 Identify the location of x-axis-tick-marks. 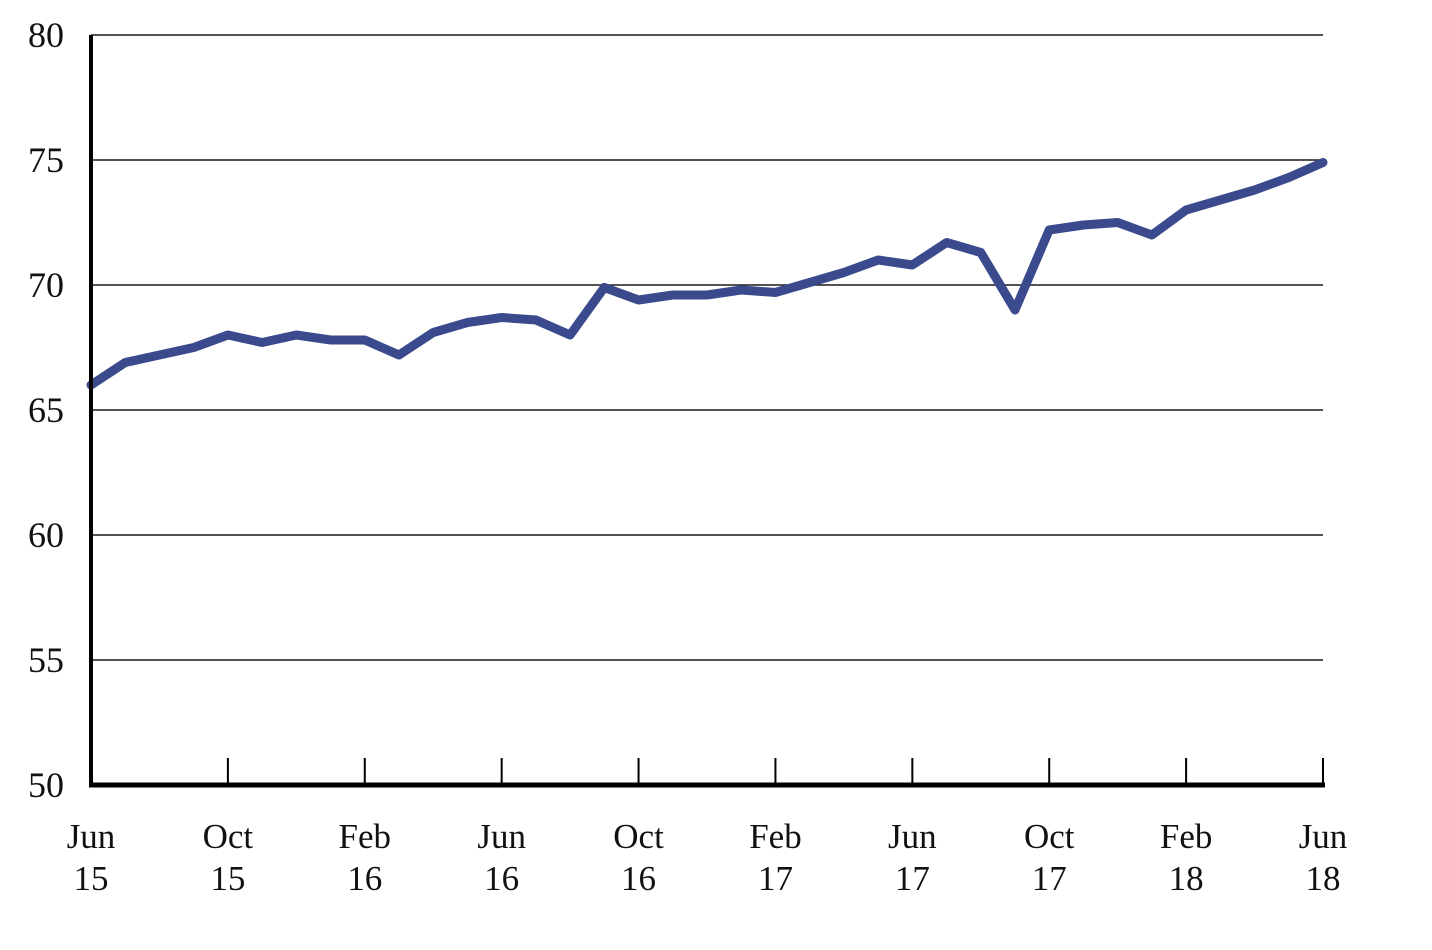
(775, 771).